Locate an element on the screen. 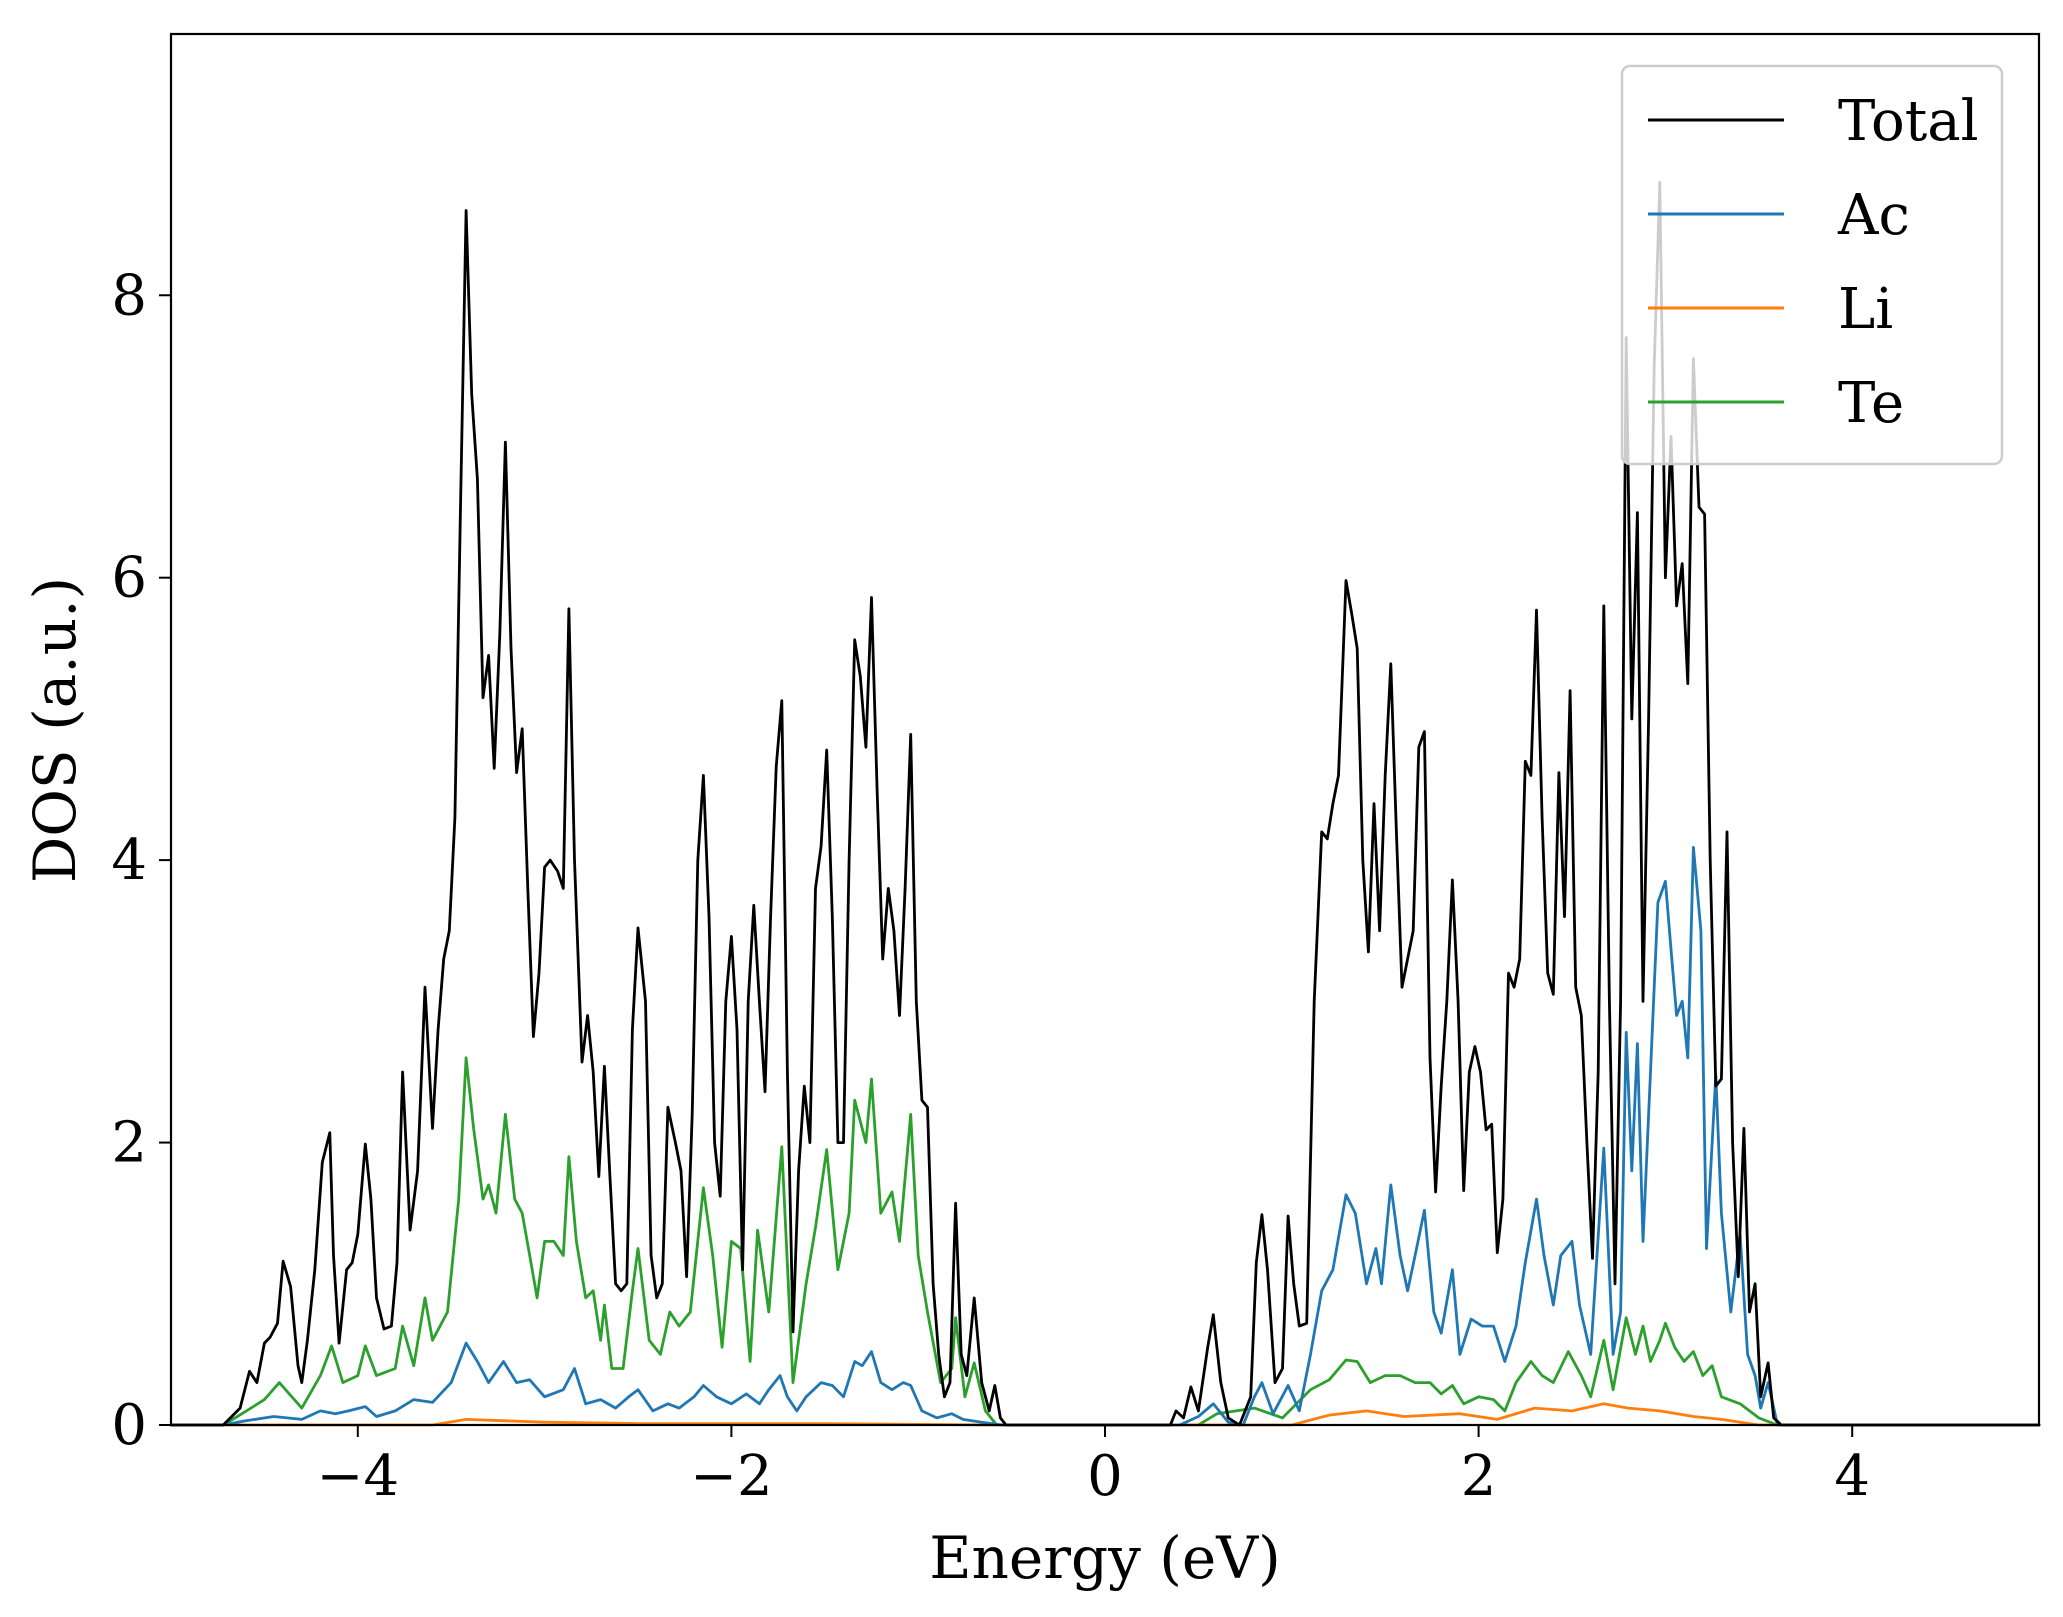 The width and height of the screenshot is (2063, 1617). y-tick-label: 6 is located at coordinates (129, 578).